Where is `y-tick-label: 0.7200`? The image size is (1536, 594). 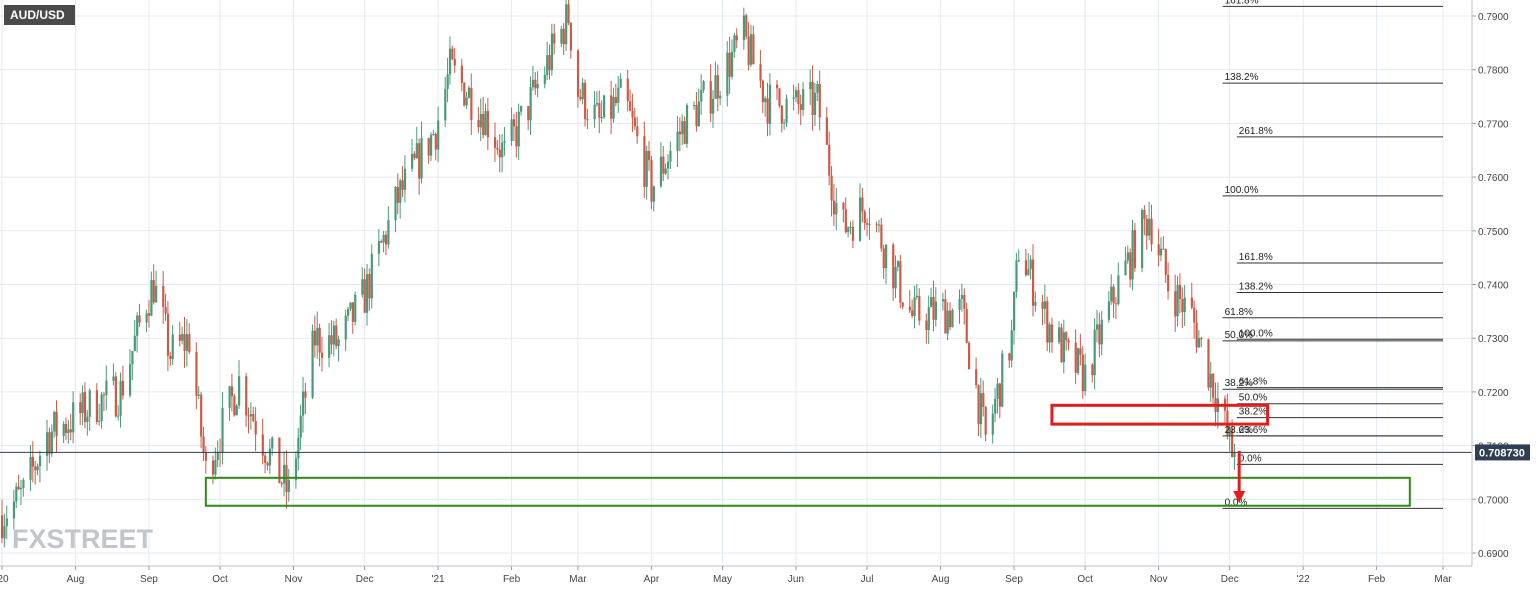 y-tick-label: 0.7200 is located at coordinates (1493, 393).